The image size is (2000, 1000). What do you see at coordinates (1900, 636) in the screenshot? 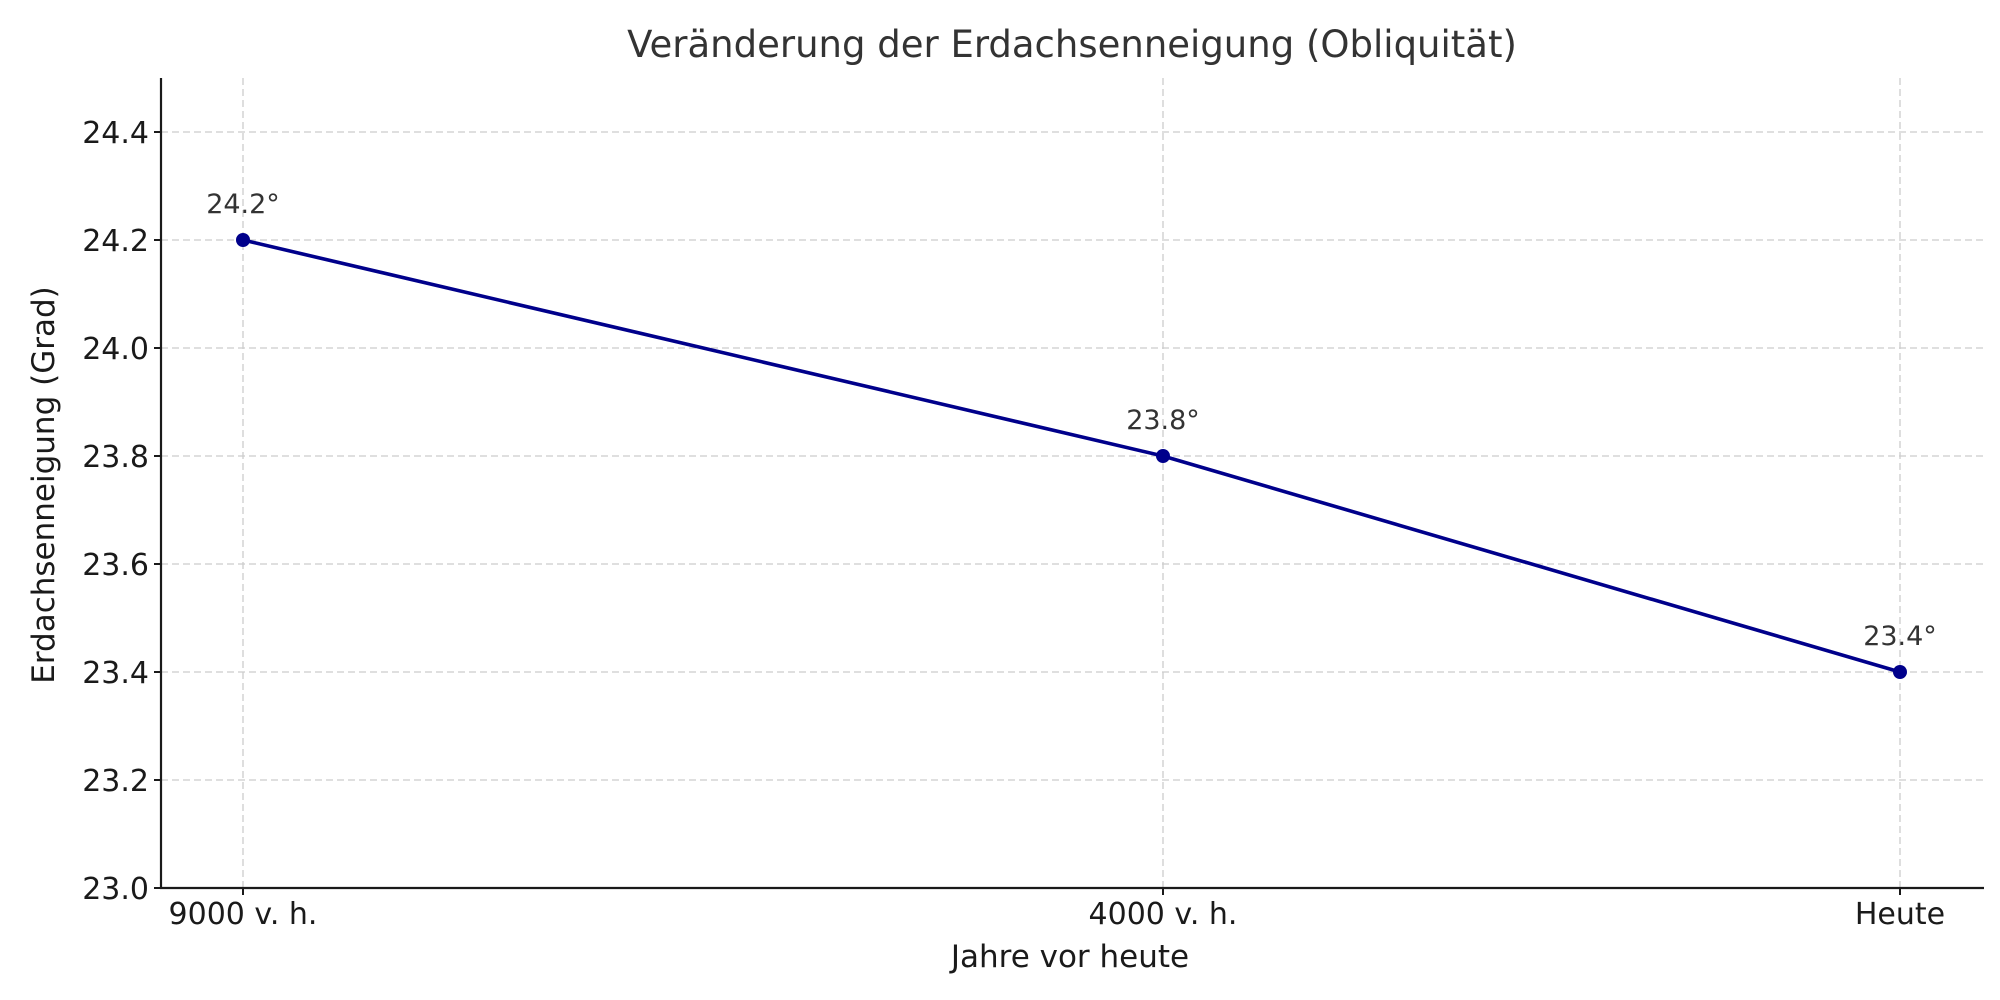
I see `data-label: 23.4°` at bounding box center [1900, 636].